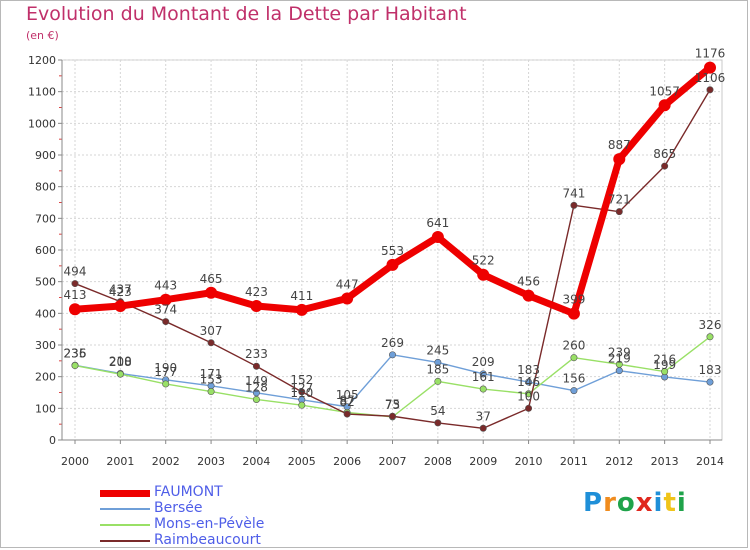  I want to click on data-label: 75, so click(392, 404).